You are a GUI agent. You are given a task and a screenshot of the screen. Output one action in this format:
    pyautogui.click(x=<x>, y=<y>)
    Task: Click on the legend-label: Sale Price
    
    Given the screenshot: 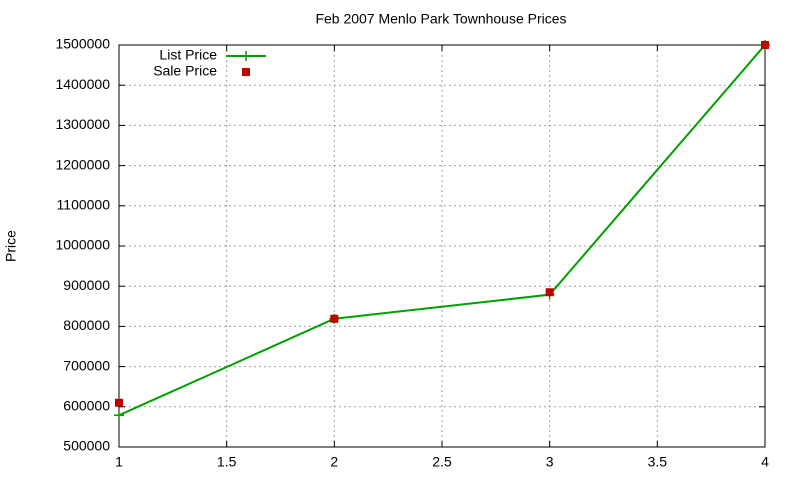 What is the action you would take?
    pyautogui.click(x=185, y=71)
    